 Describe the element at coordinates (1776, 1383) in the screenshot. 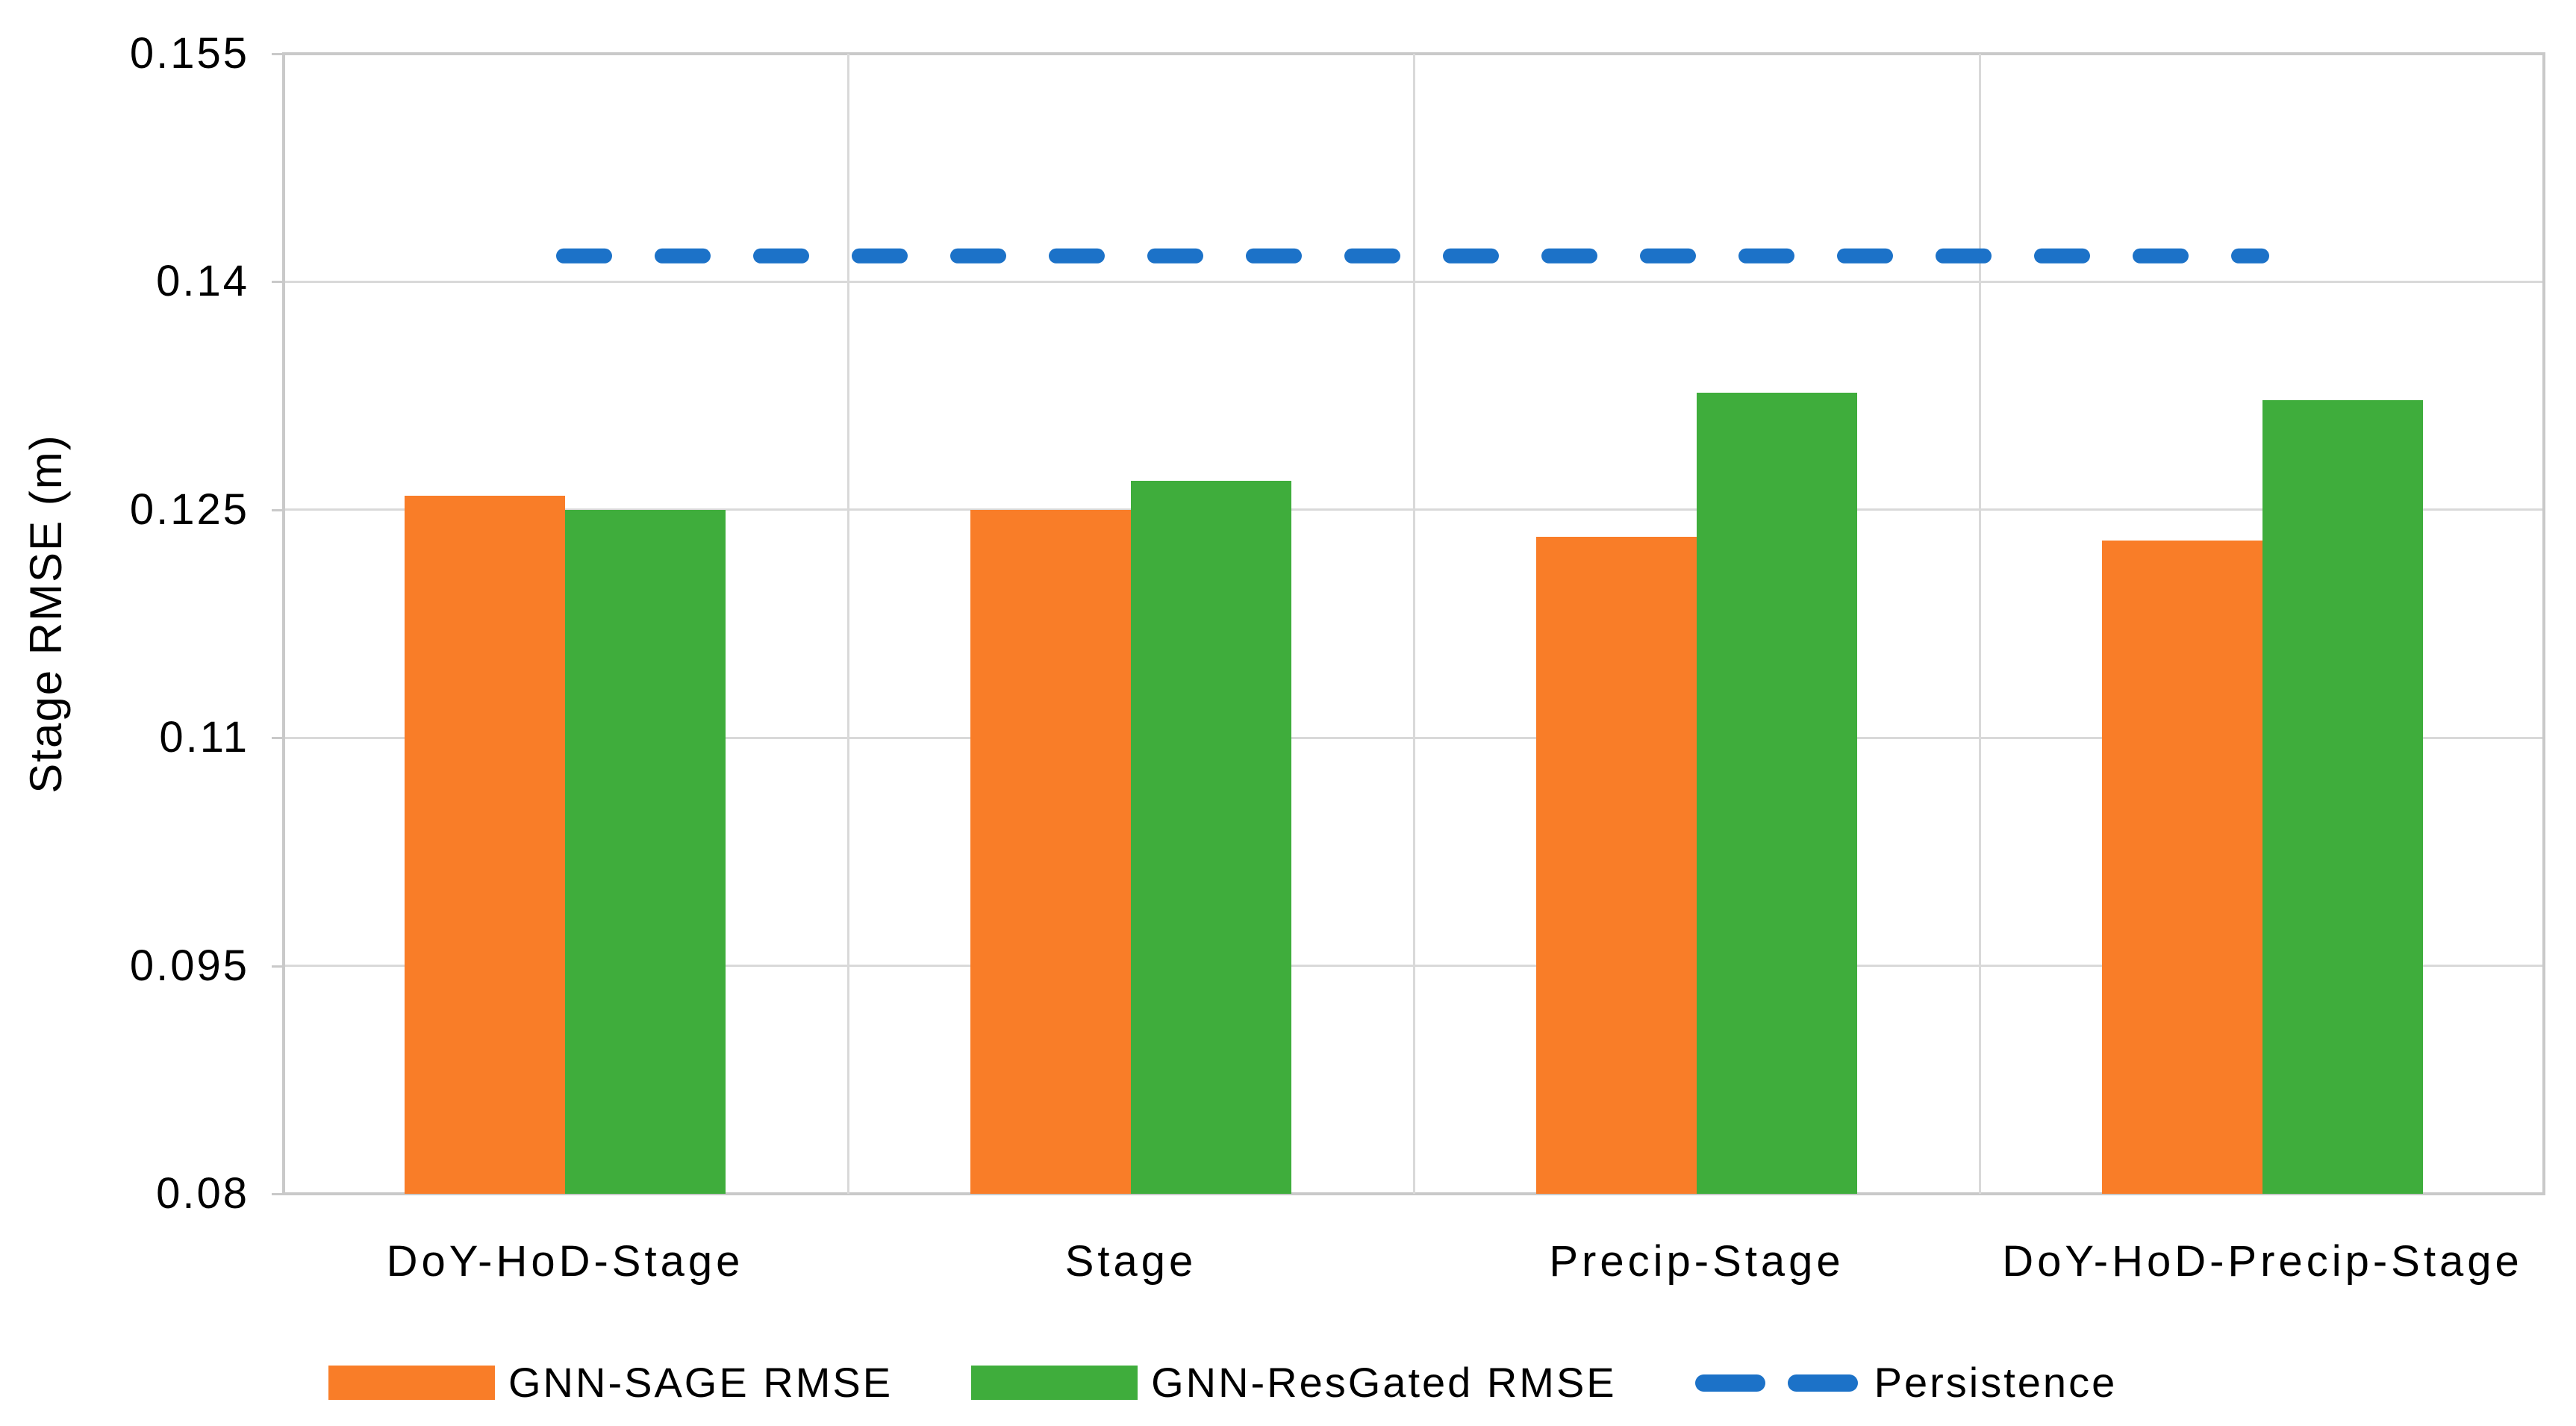

I see `legend-dash-icon` at that location.